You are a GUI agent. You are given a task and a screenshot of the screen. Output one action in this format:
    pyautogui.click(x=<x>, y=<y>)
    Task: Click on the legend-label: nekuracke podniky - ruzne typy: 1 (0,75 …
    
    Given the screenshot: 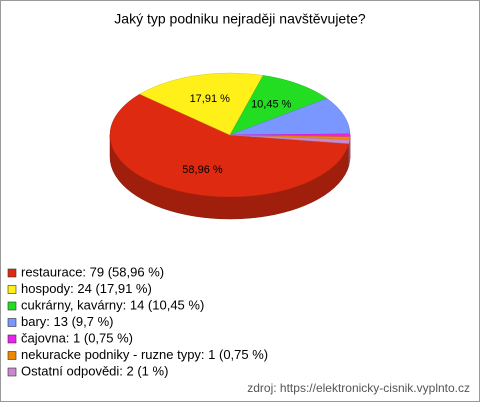 What is the action you would take?
    pyautogui.click(x=144, y=354)
    